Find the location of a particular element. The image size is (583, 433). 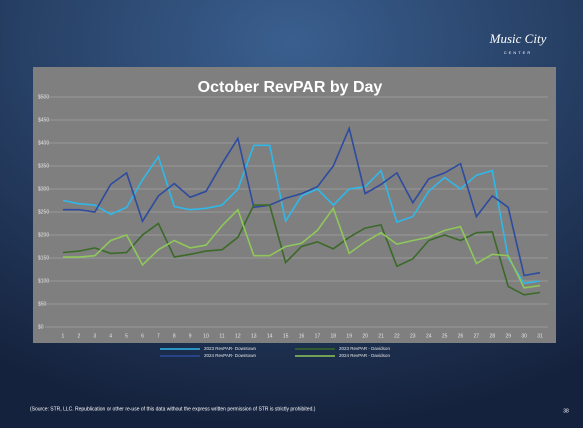

x-tick-label: 3 is located at coordinates (94, 336).